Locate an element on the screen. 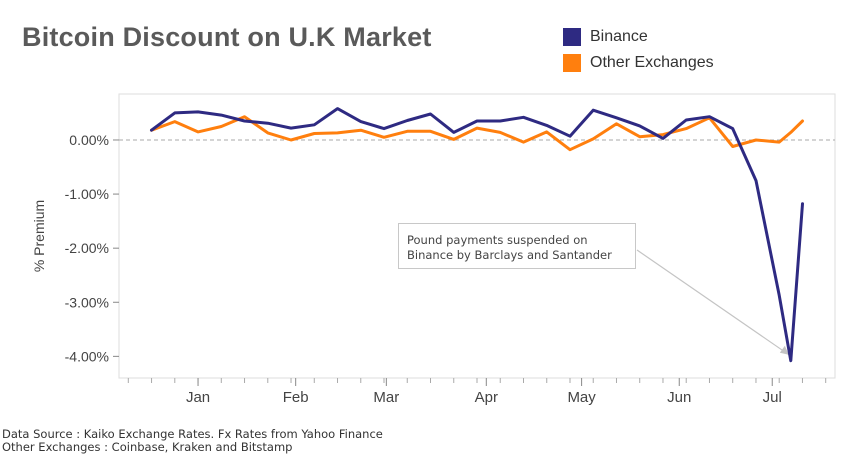  legend-swatch-other-exchanges is located at coordinates (572, 63).